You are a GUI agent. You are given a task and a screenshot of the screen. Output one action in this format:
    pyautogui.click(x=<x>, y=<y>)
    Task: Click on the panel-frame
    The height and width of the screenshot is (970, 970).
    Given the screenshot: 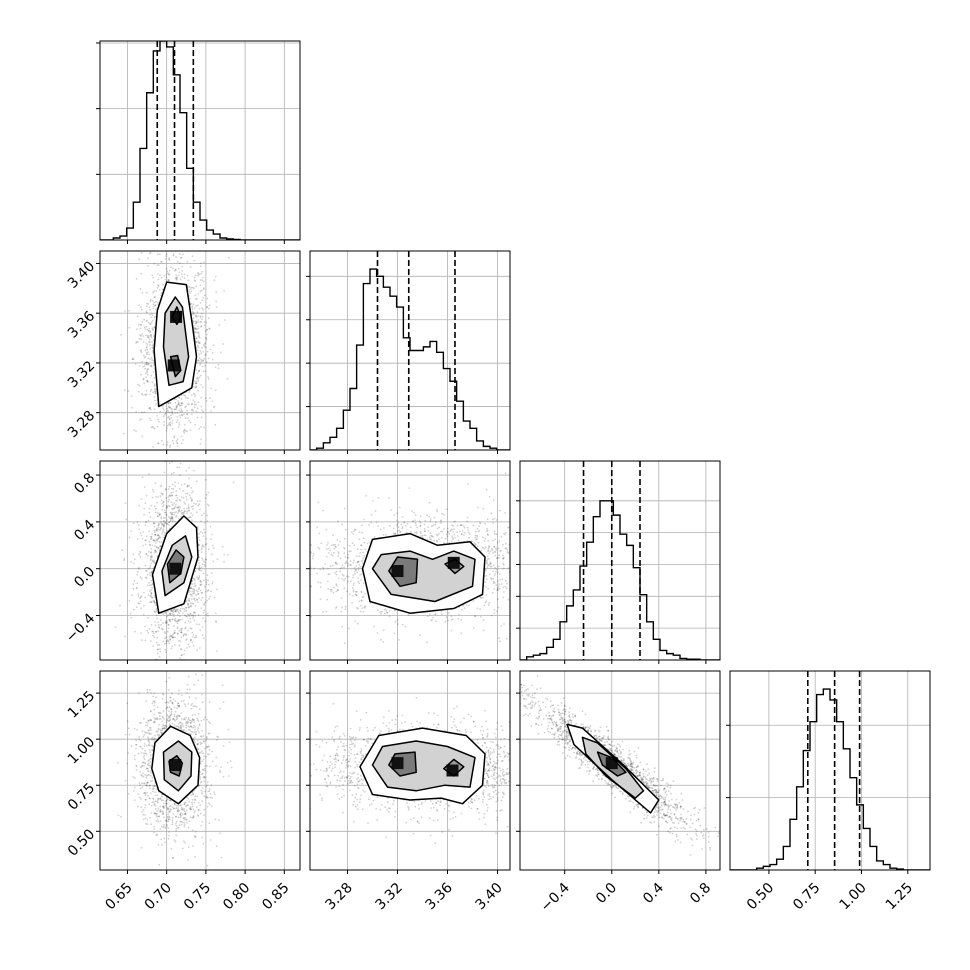 What is the action you would take?
    pyautogui.click(x=200, y=560)
    